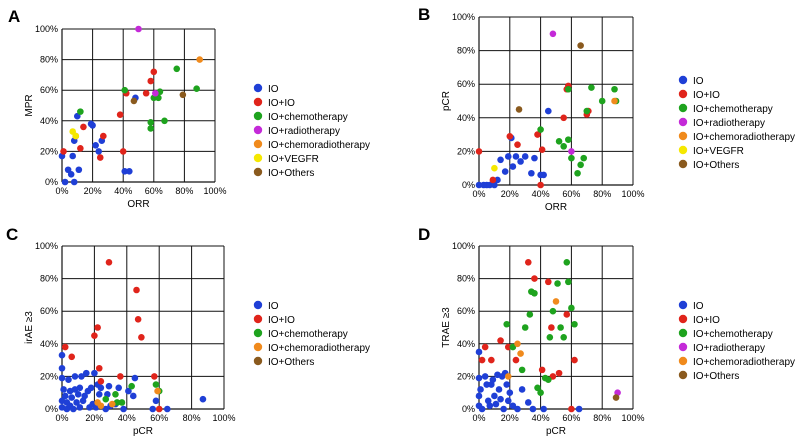  I want to click on x-tick-label: 100%, so click(214, 191).